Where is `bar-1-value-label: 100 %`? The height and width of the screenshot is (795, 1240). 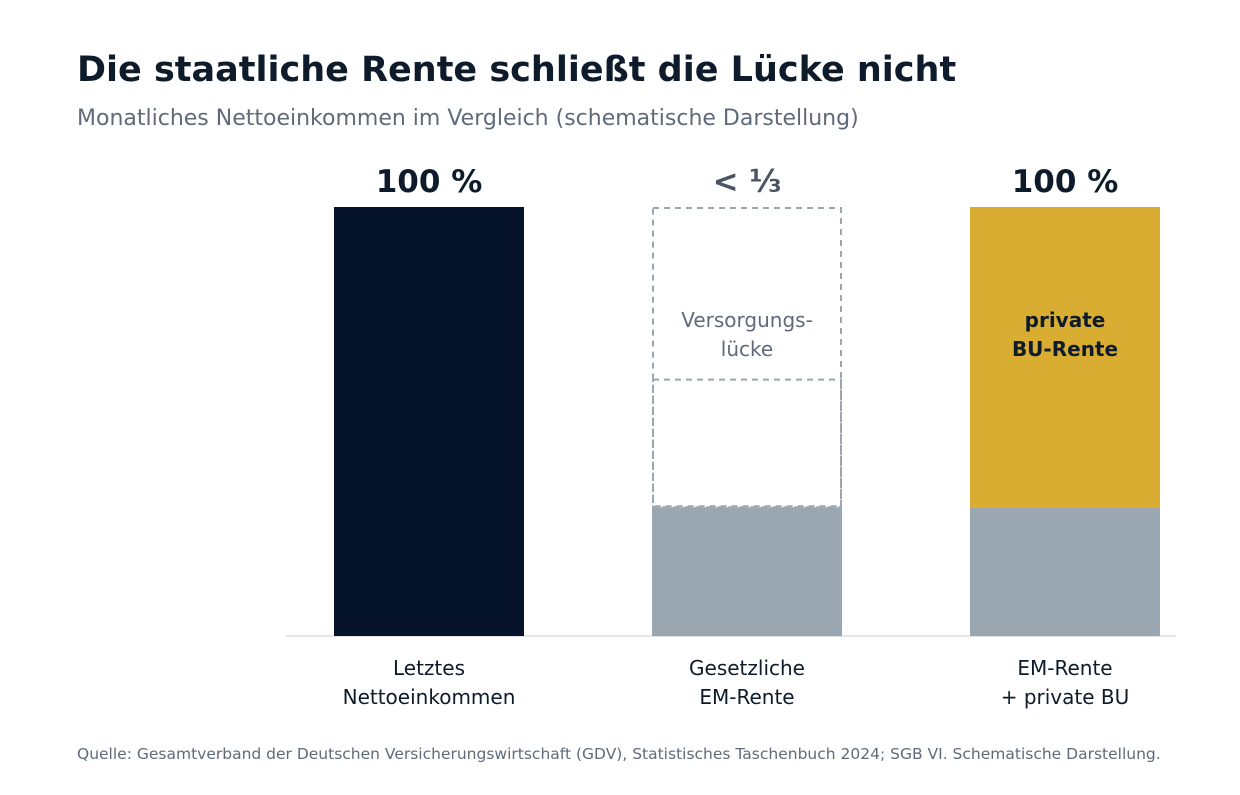 bar-1-value-label: 100 % is located at coordinates (429, 182).